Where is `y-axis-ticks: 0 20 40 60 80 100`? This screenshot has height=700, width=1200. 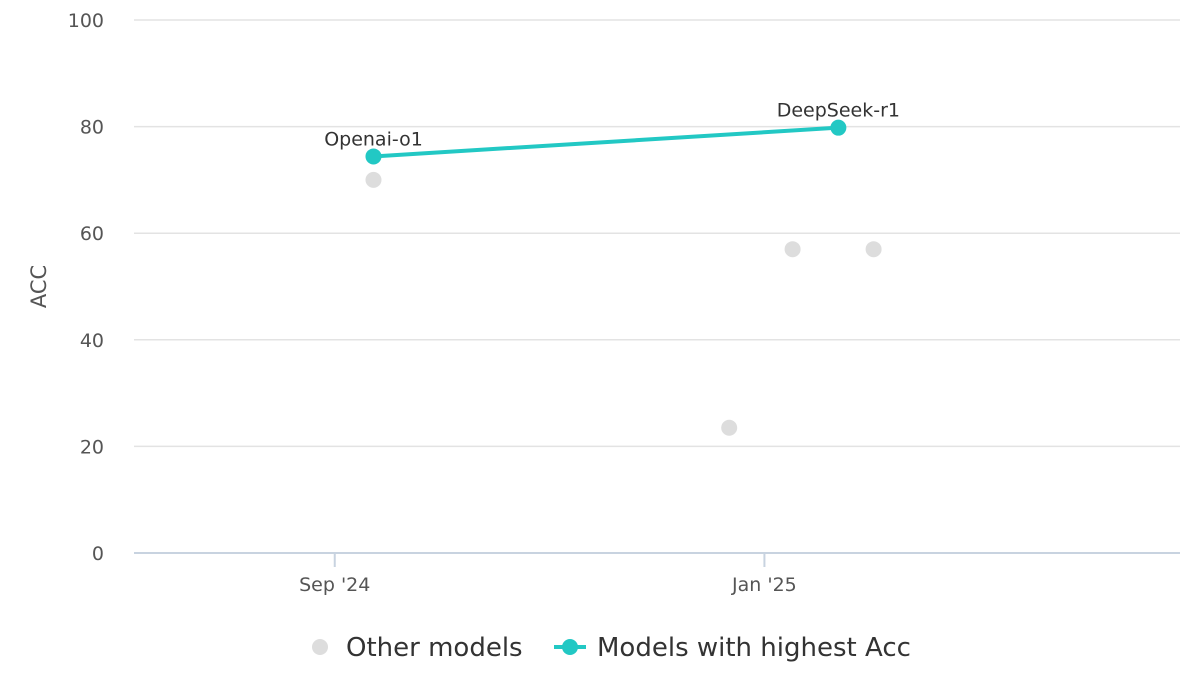 y-axis-ticks: 0 20 40 60 80 100 is located at coordinates (86, 287).